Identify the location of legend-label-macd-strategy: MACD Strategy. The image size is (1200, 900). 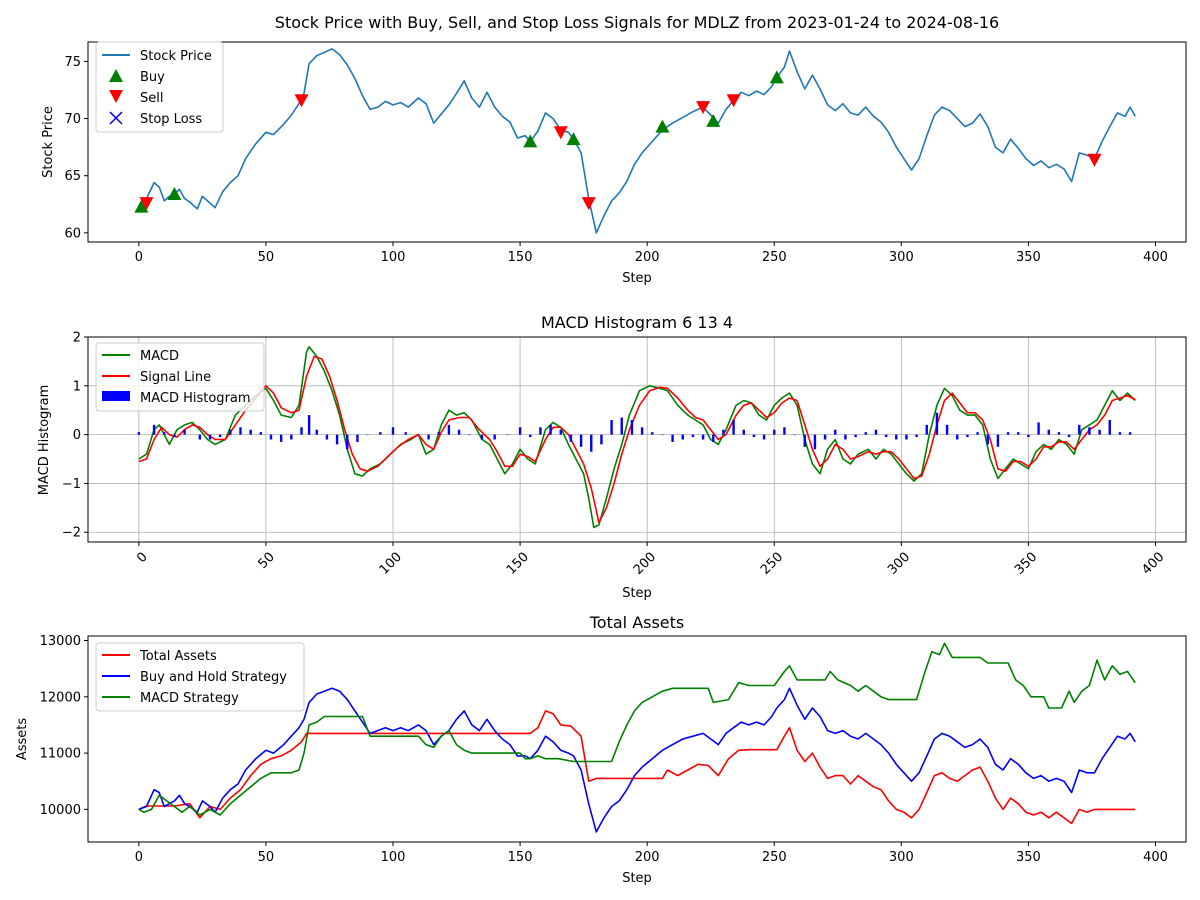
(189, 698).